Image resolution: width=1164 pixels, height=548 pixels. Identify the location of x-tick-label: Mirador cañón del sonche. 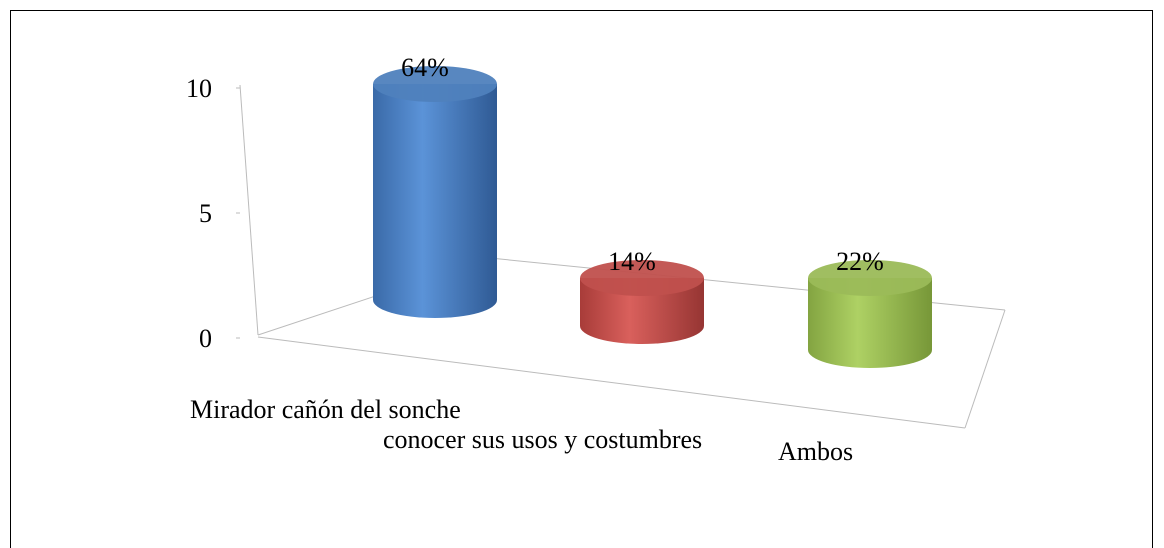
(325, 409).